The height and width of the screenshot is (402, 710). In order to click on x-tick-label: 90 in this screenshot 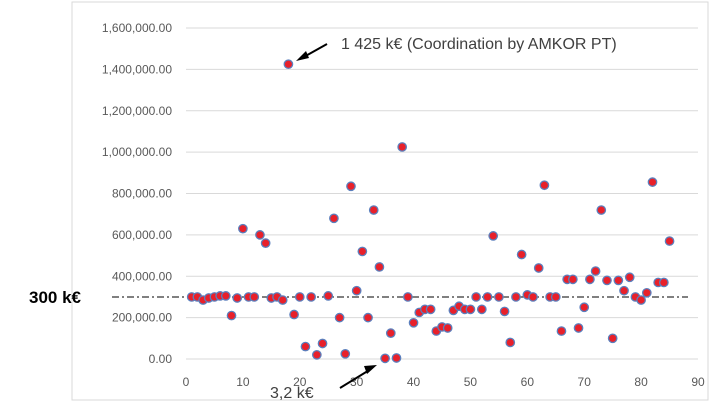, I will do `click(698, 382)`.